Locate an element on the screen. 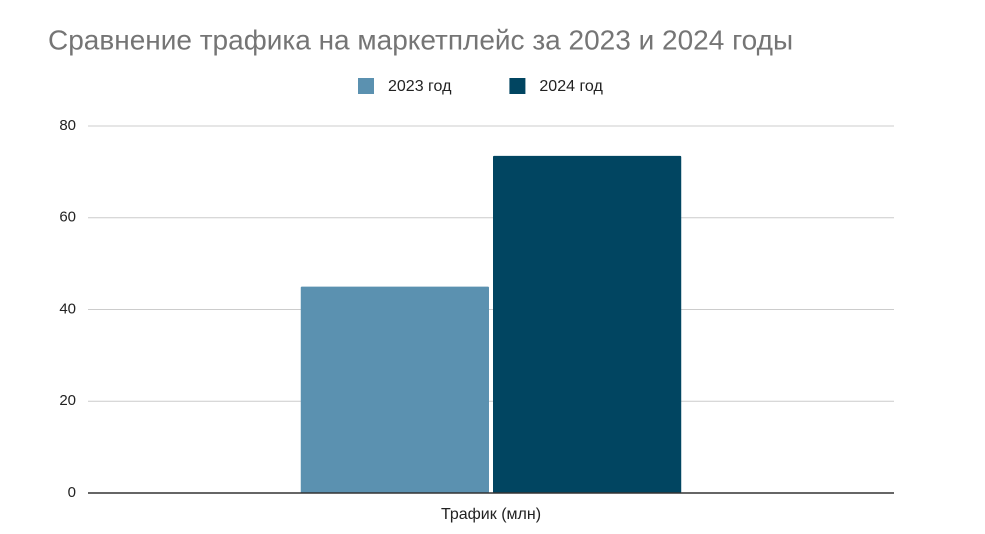 This screenshot has width=985, height=534. y-tick-label: 0 is located at coordinates (72, 492).